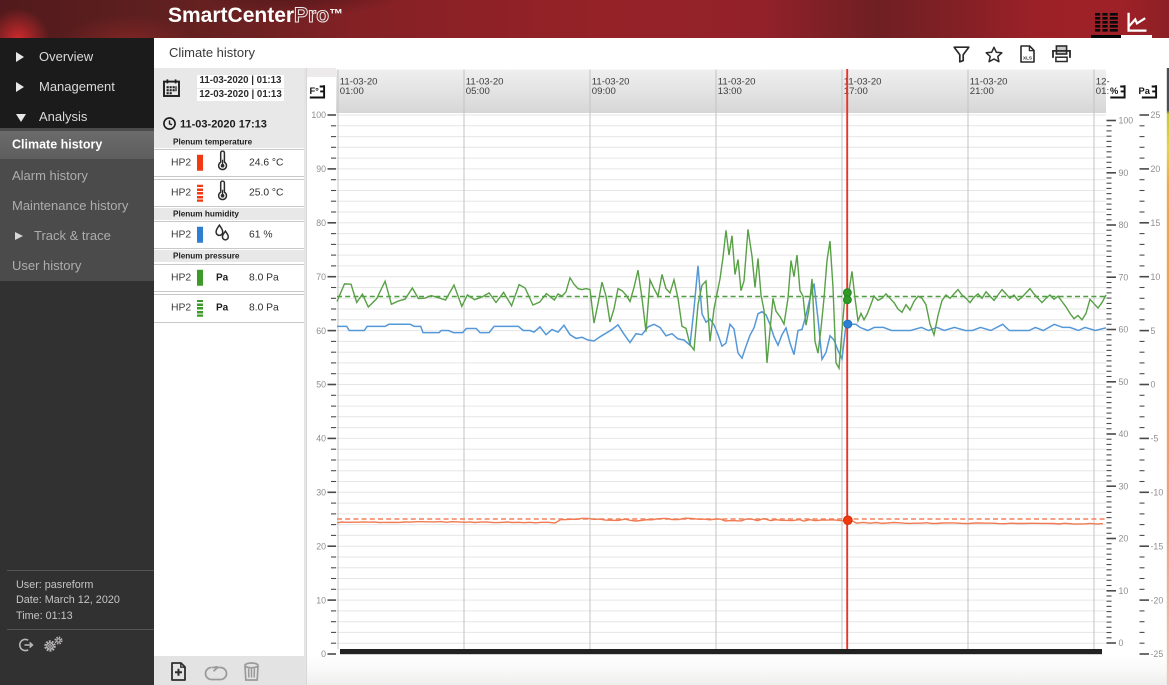 This screenshot has height=685, width=1169. Describe the element at coordinates (1145, 91) in the screenshot. I see `svg-text: Pa` at that location.